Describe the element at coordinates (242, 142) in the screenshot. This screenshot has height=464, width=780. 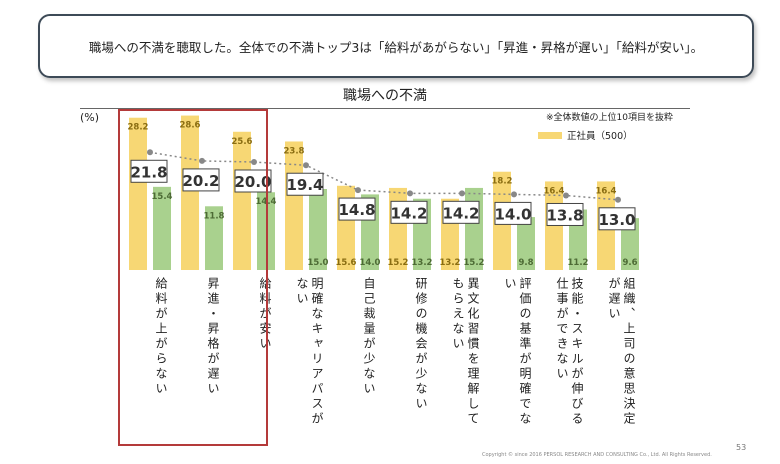
I see `bar-value-label: 25.6` at that location.